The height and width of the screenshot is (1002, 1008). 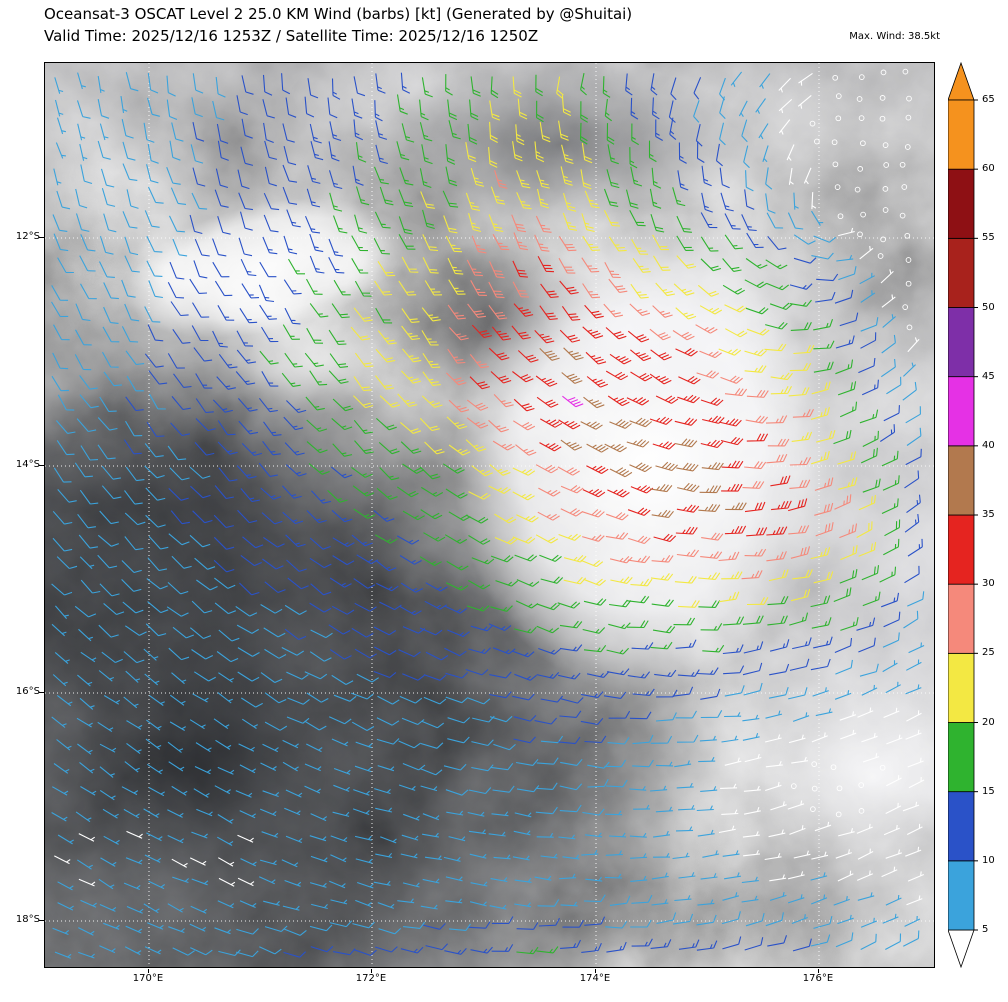 What do you see at coordinates (961, 618) in the screenshot?
I see `colorbar-segment` at bounding box center [961, 618].